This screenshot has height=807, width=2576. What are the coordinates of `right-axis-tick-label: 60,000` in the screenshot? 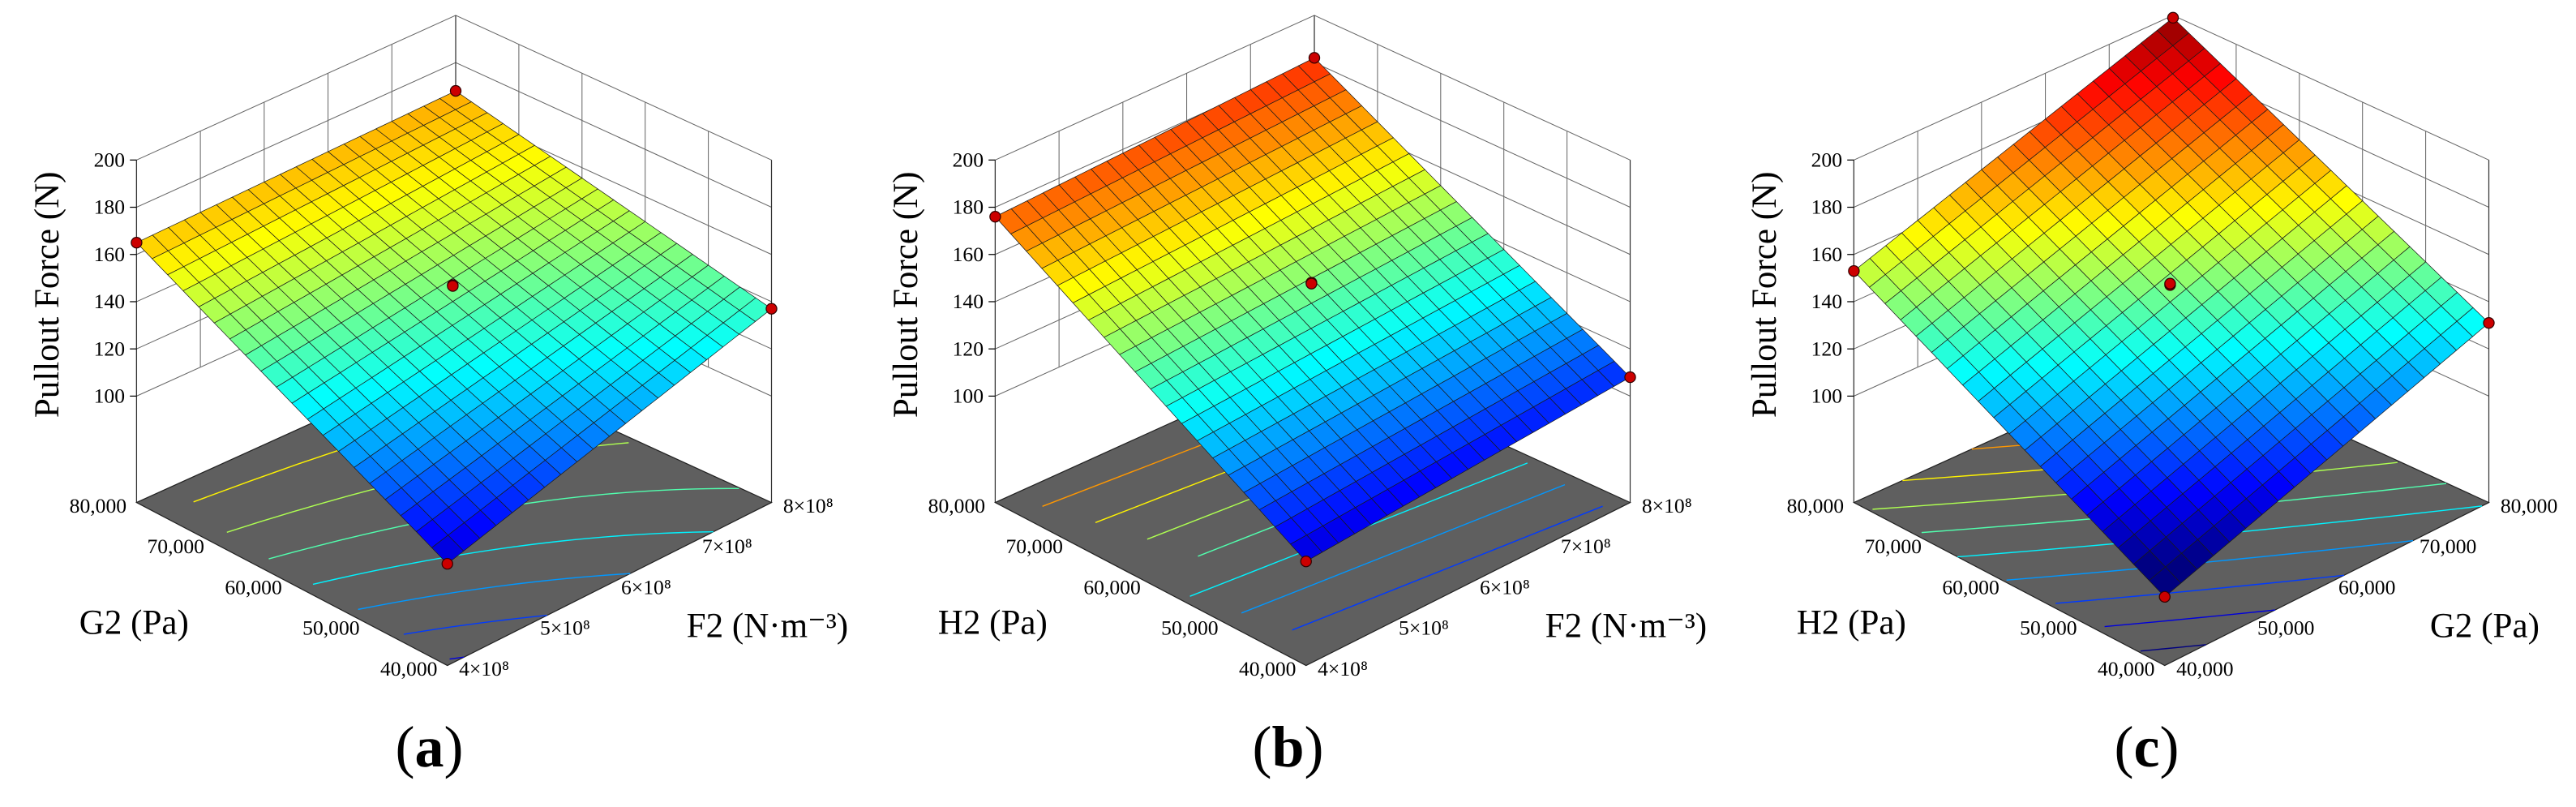 It's located at (2366, 587).